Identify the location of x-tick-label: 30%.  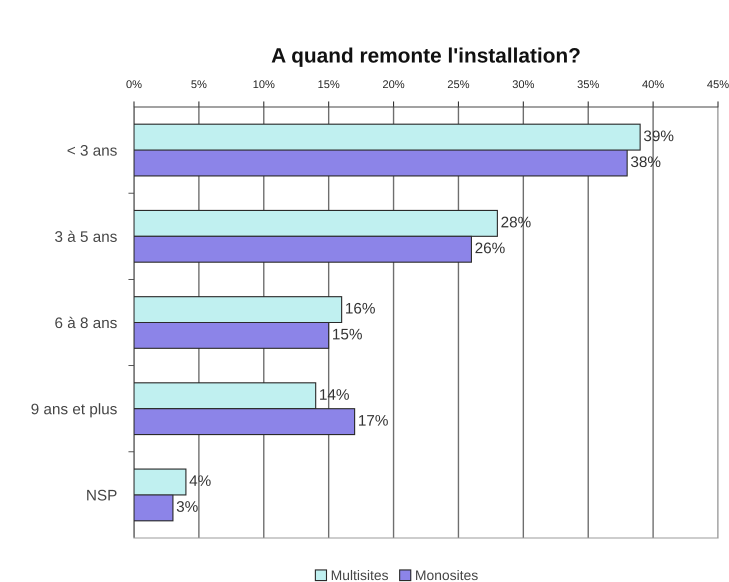
(523, 84).